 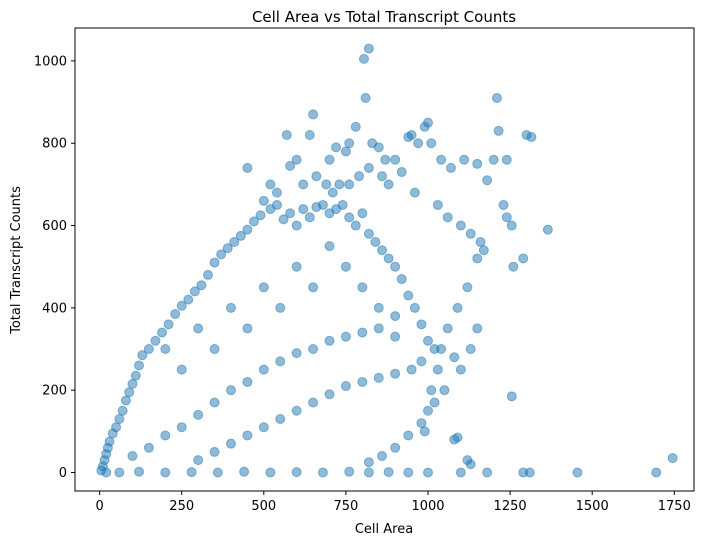 I want to click on y-tick-label: 1000, so click(x=50, y=61).